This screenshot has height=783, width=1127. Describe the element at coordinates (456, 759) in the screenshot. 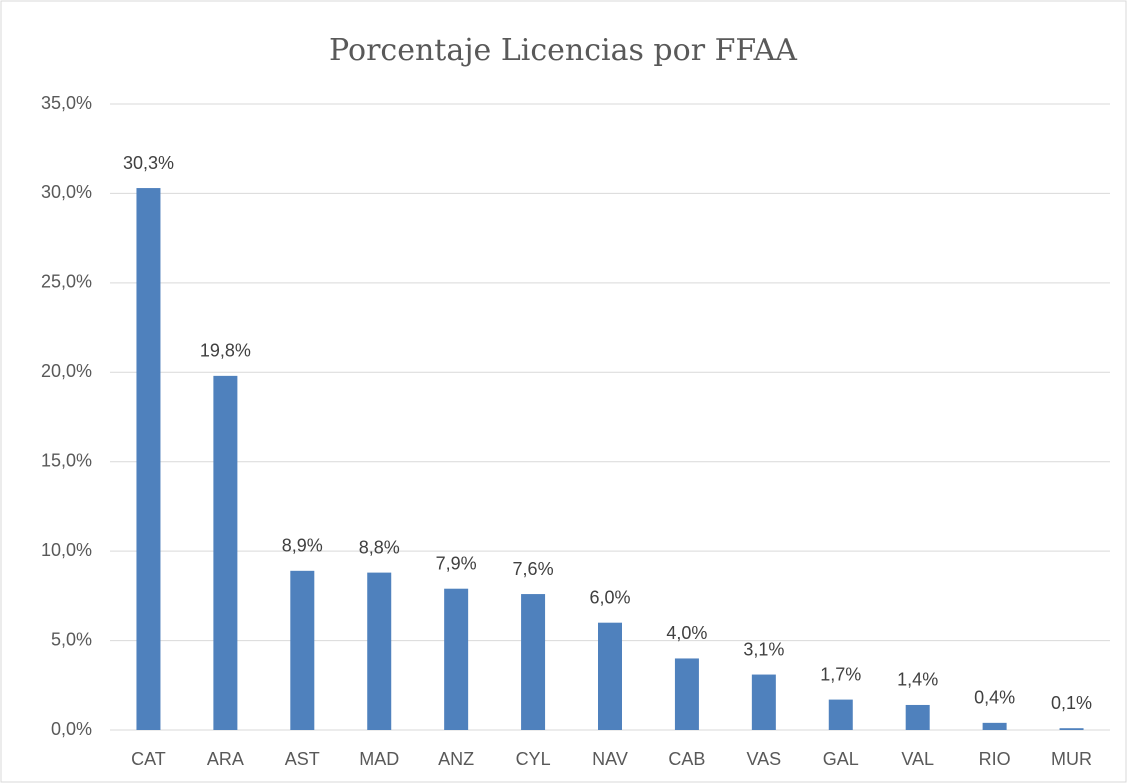

I see `x-tick-label: ANZ` at that location.